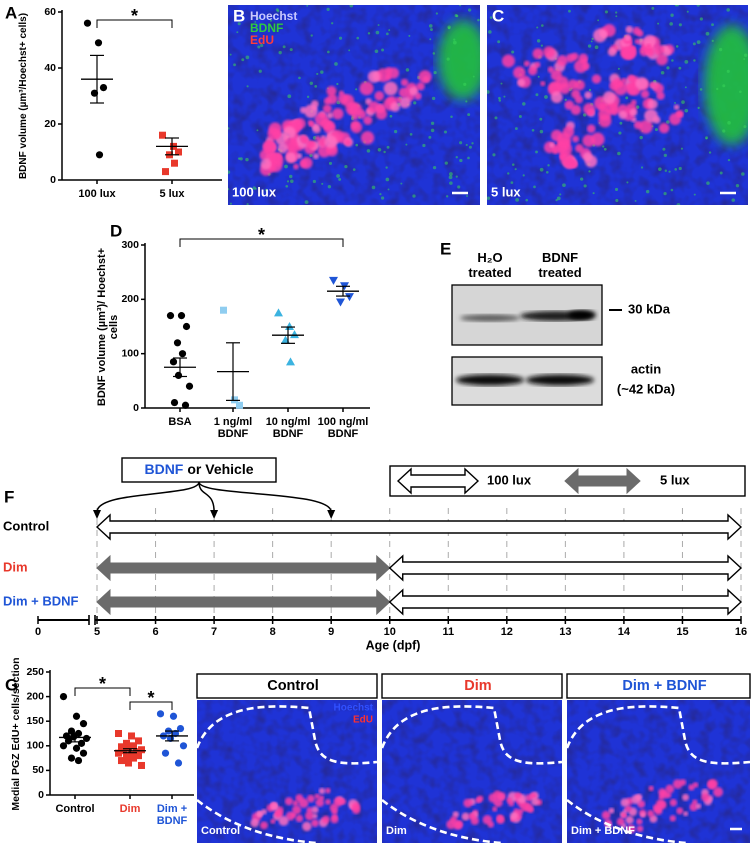 The width and height of the screenshot is (752, 853). Describe the element at coordinates (155, 632) in the screenshot. I see `x-tick-label: 6` at that location.